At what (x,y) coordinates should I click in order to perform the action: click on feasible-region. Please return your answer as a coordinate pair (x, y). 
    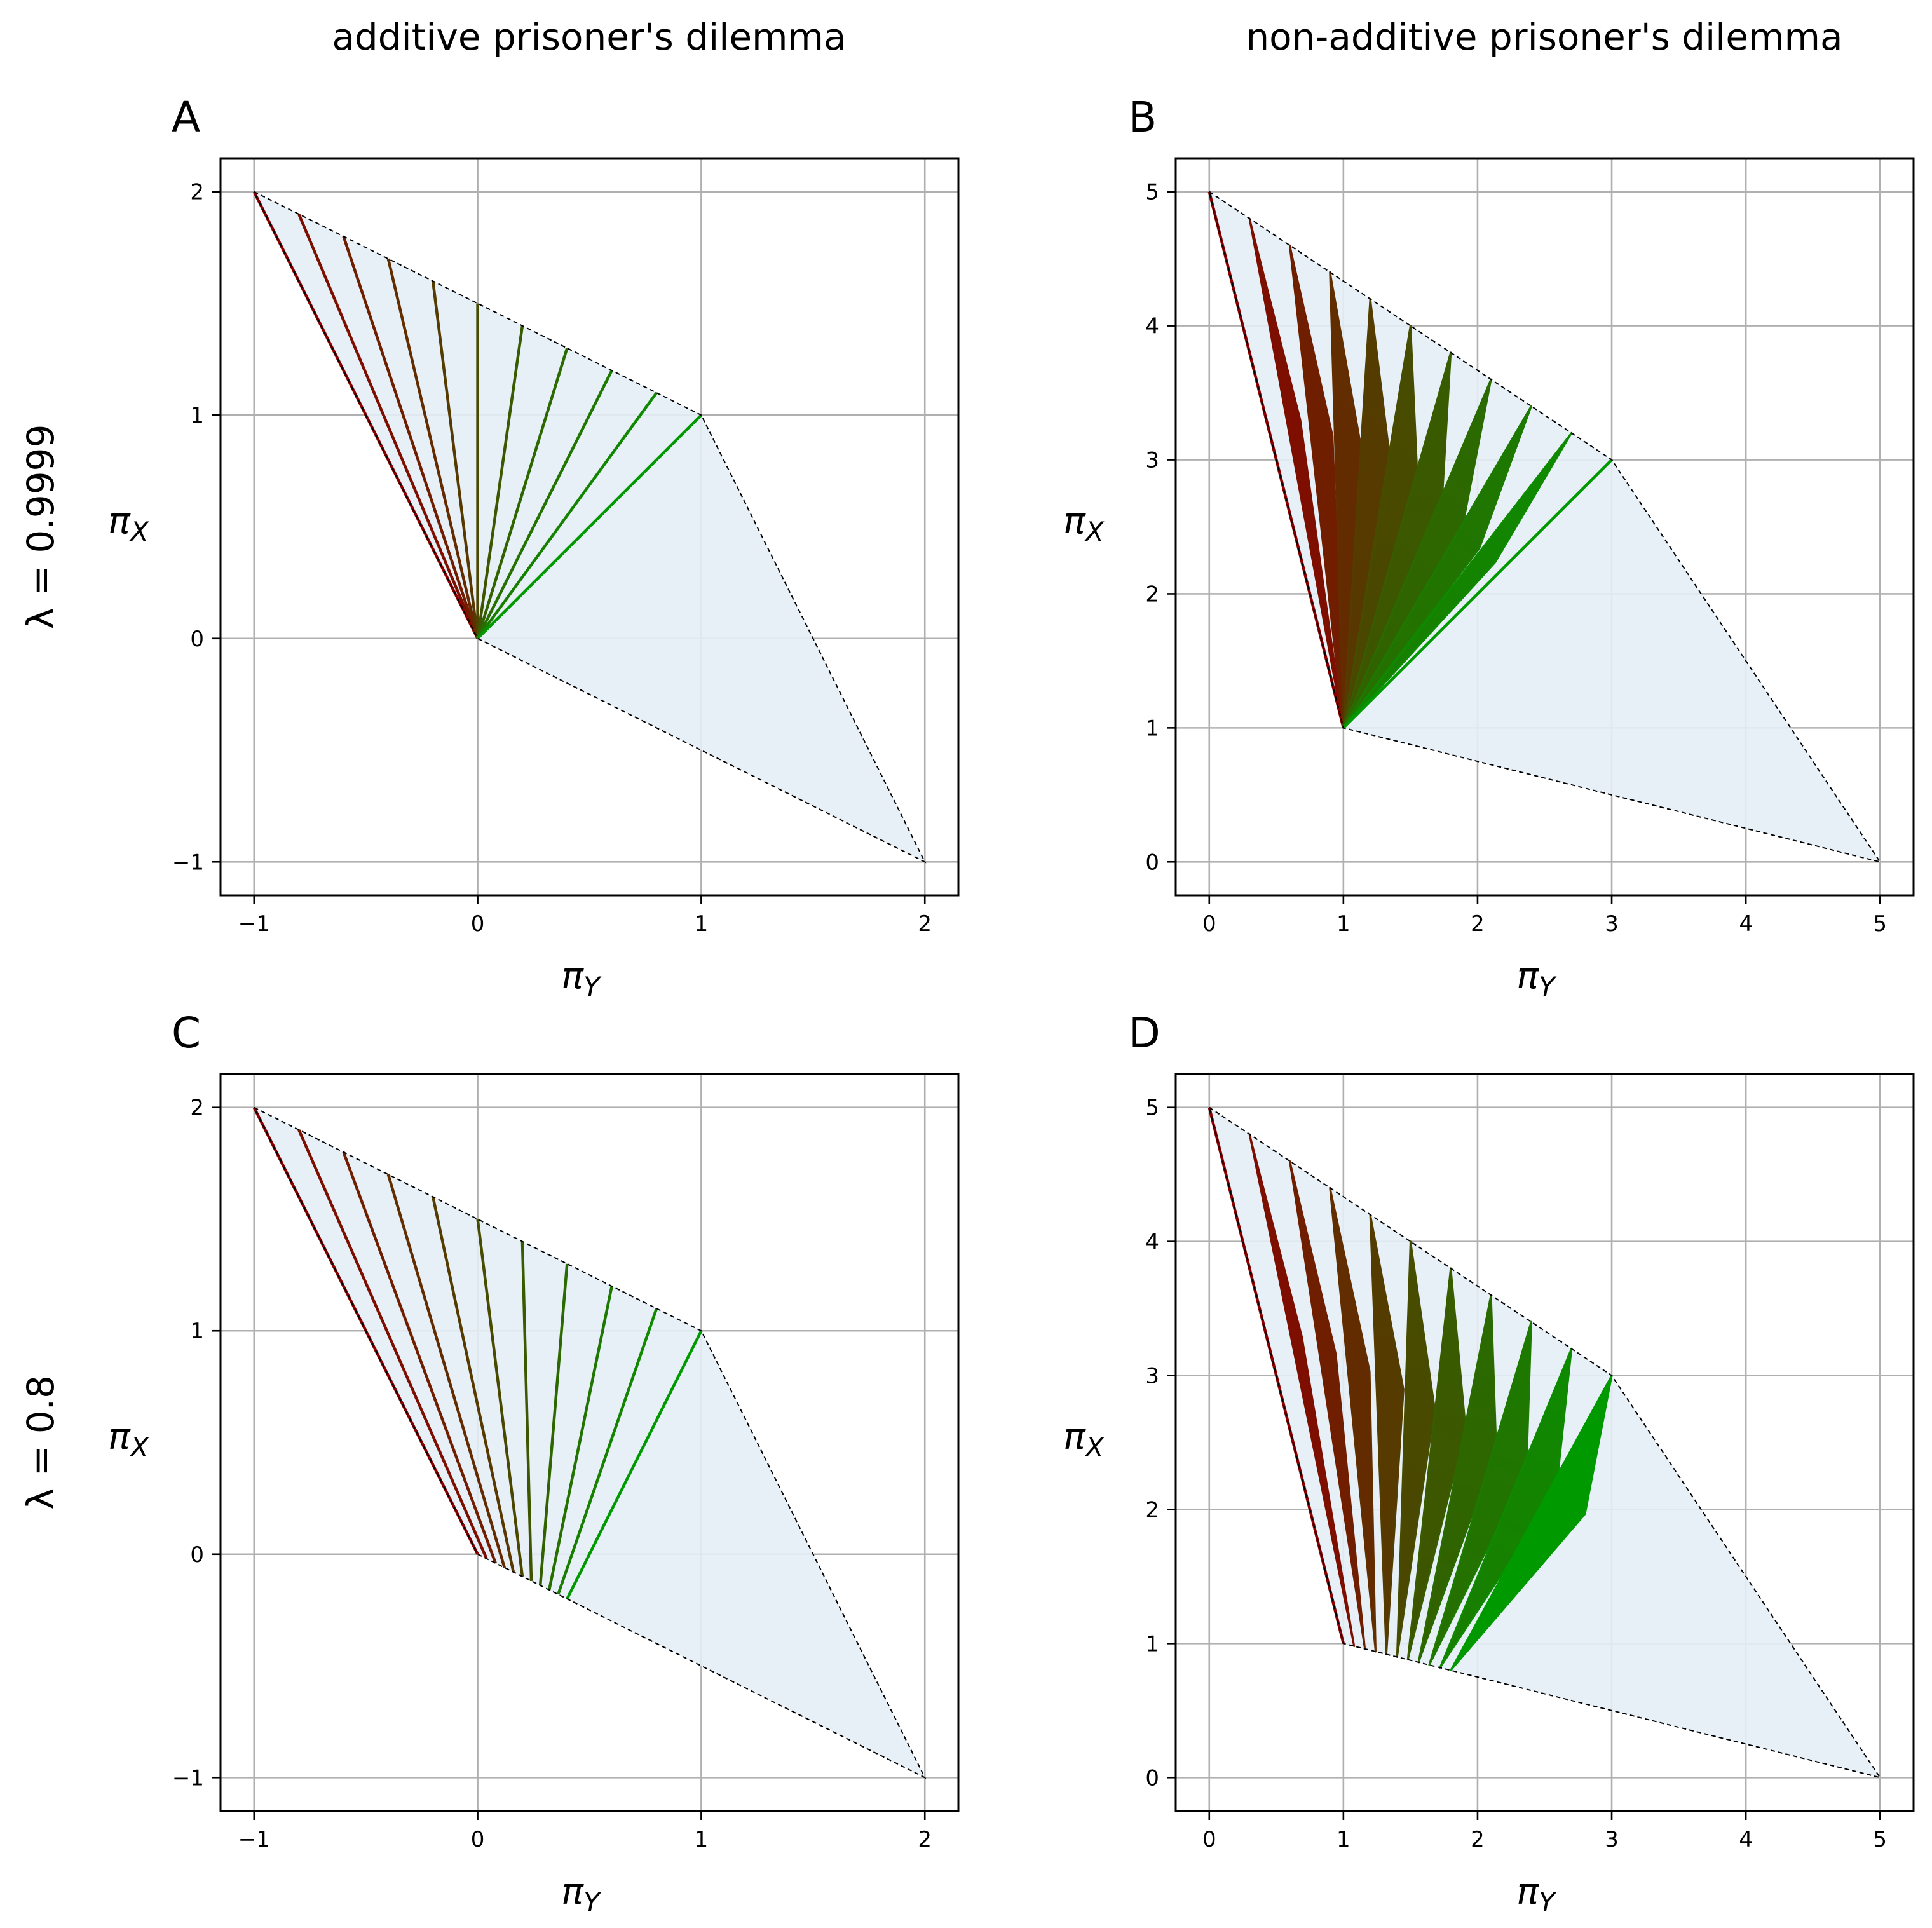
    Looking at the image, I should click on (590, 1442).